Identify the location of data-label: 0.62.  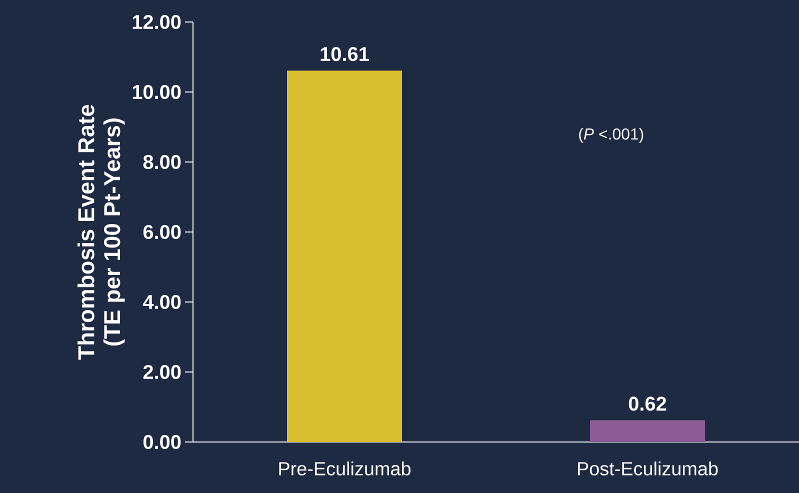
(647, 403).